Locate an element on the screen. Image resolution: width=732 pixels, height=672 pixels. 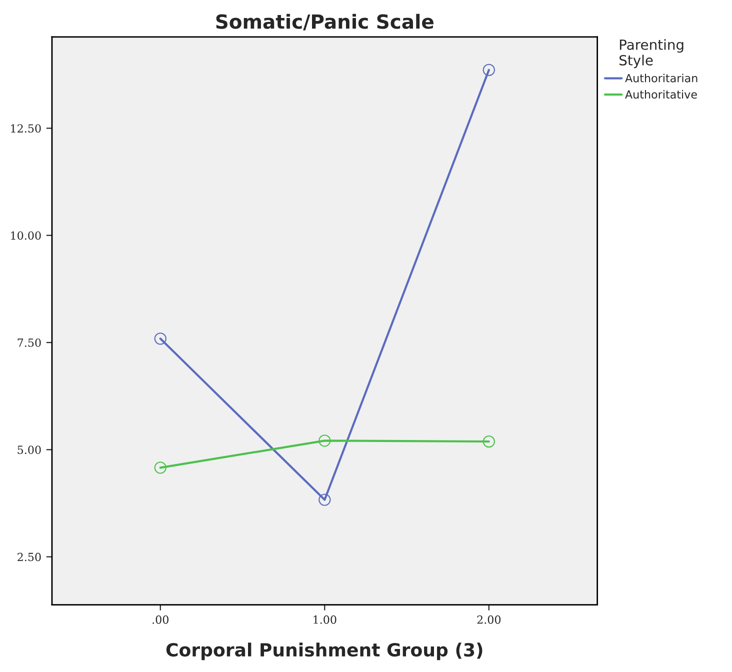
y-tick-label: 12.50 is located at coordinates (26, 128).